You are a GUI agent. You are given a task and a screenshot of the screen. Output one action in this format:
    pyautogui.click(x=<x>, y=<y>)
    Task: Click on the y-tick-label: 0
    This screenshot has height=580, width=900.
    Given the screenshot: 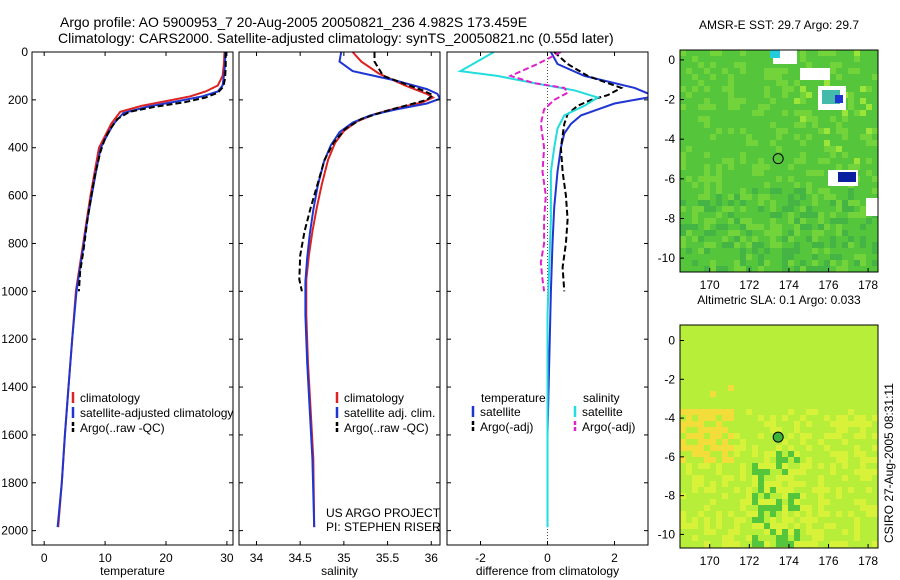 What is the action you would take?
    pyautogui.click(x=24, y=52)
    